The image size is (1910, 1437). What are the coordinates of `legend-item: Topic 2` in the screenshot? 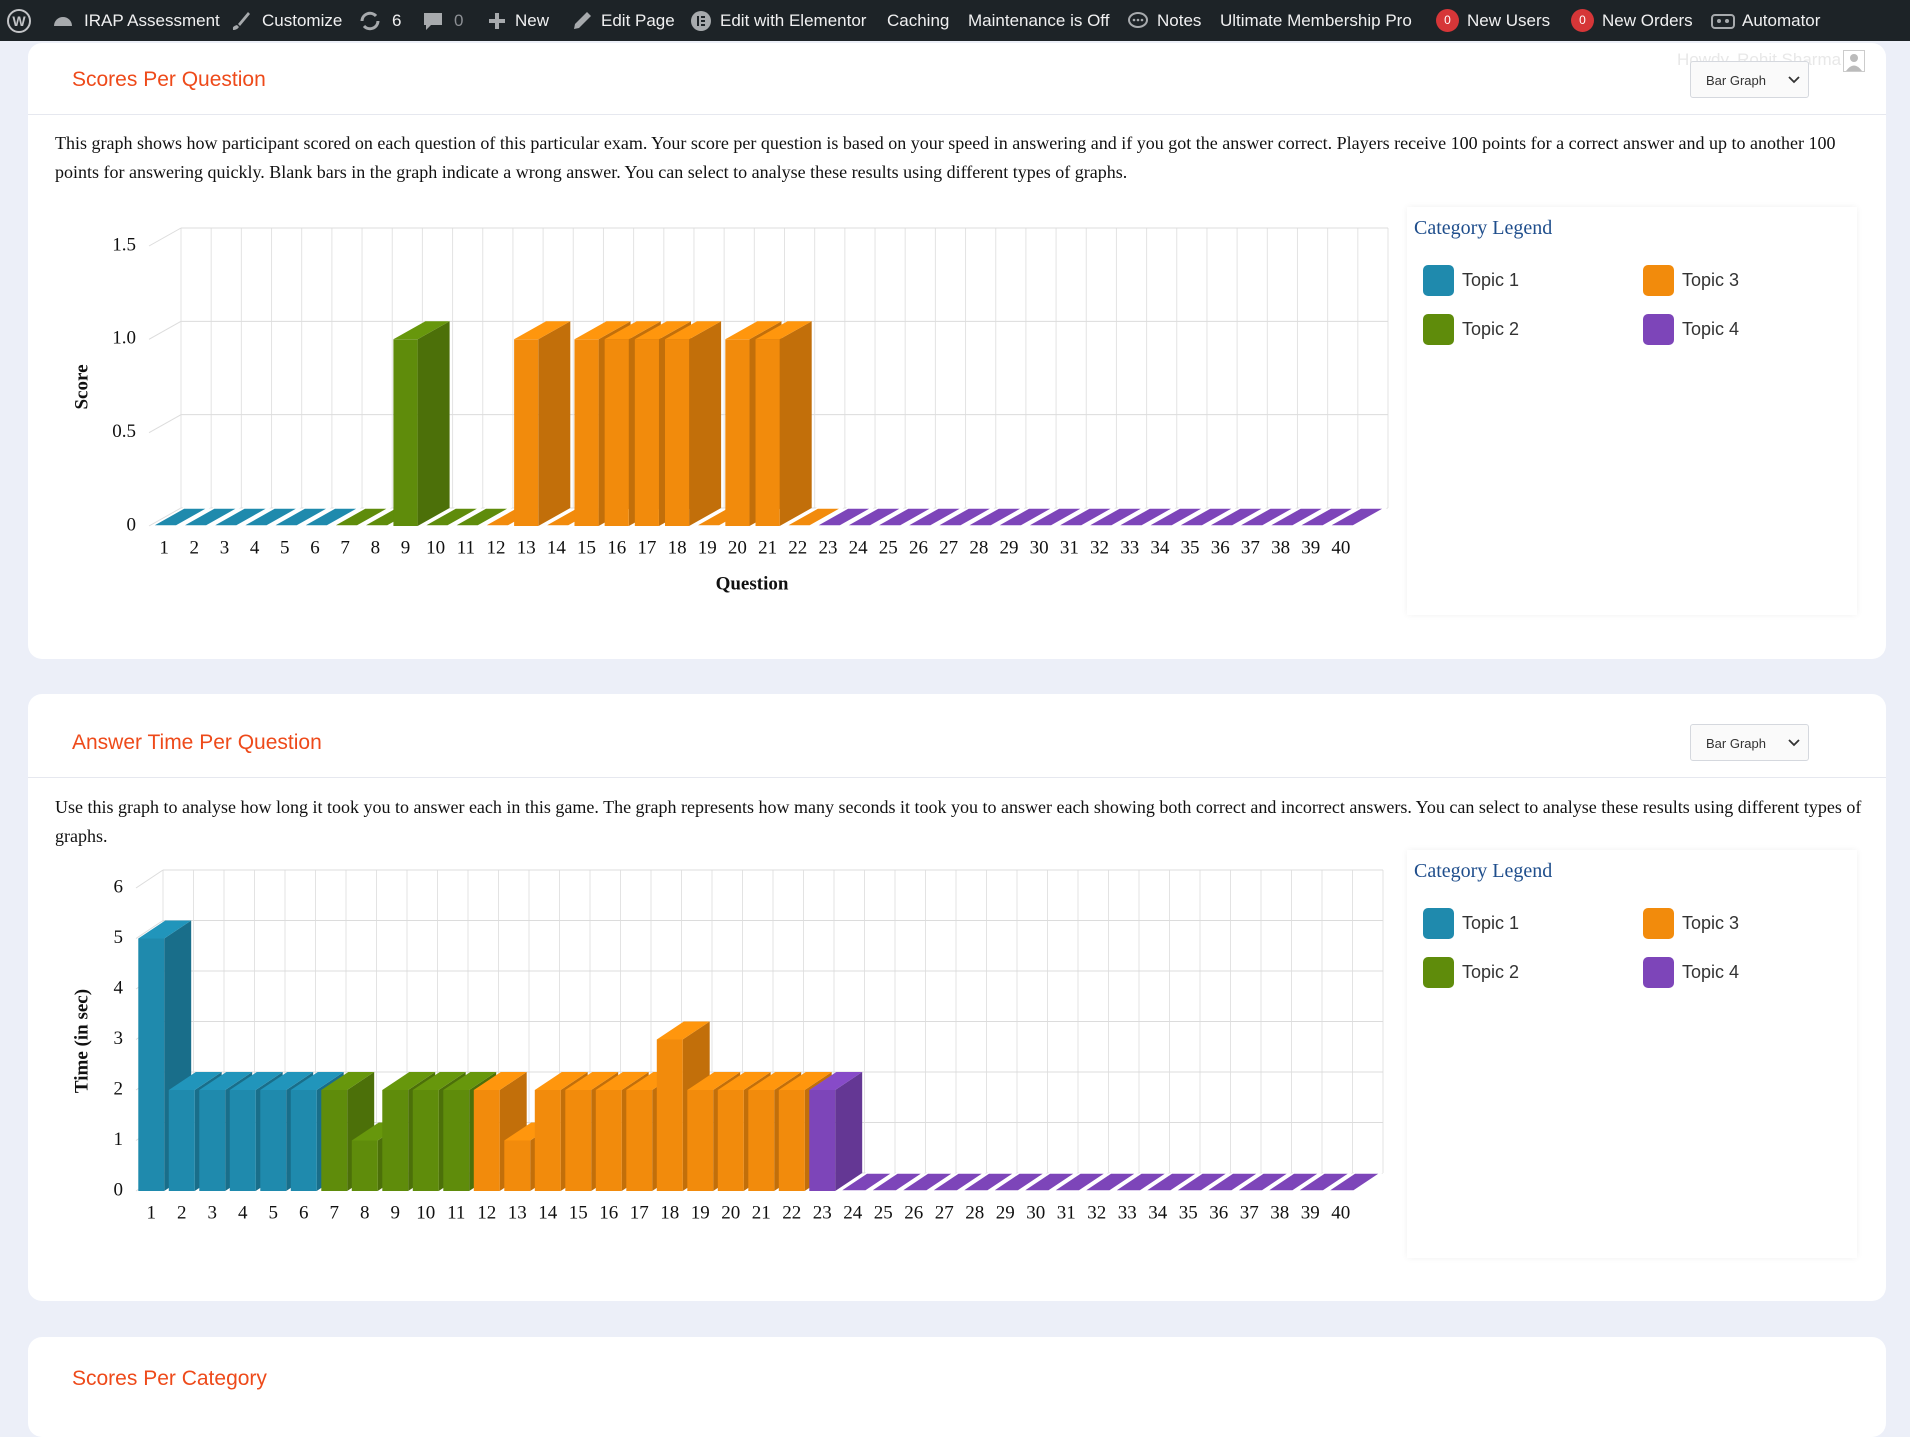 It's located at (1471, 329).